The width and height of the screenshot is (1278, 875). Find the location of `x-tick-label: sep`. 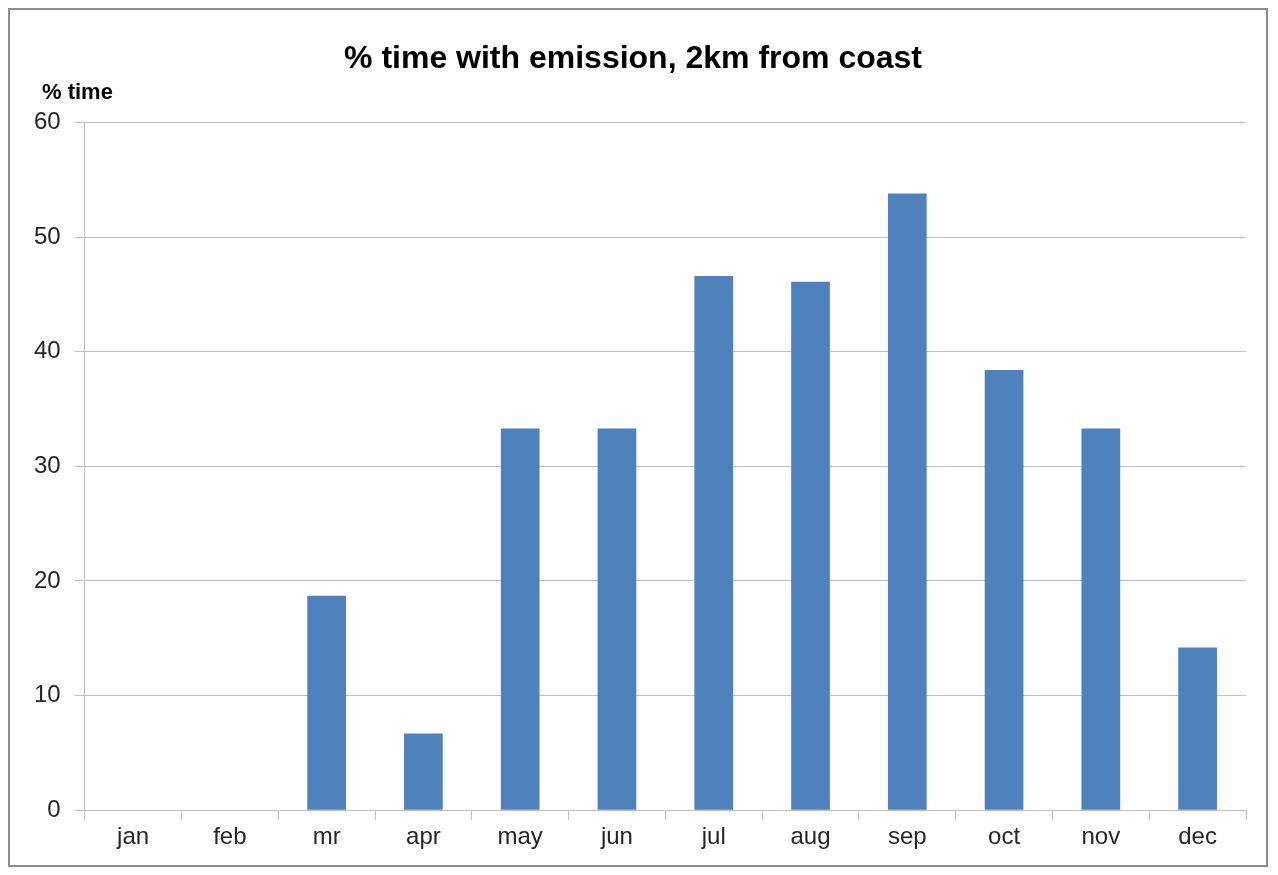

x-tick-label: sep is located at coordinates (907, 836).